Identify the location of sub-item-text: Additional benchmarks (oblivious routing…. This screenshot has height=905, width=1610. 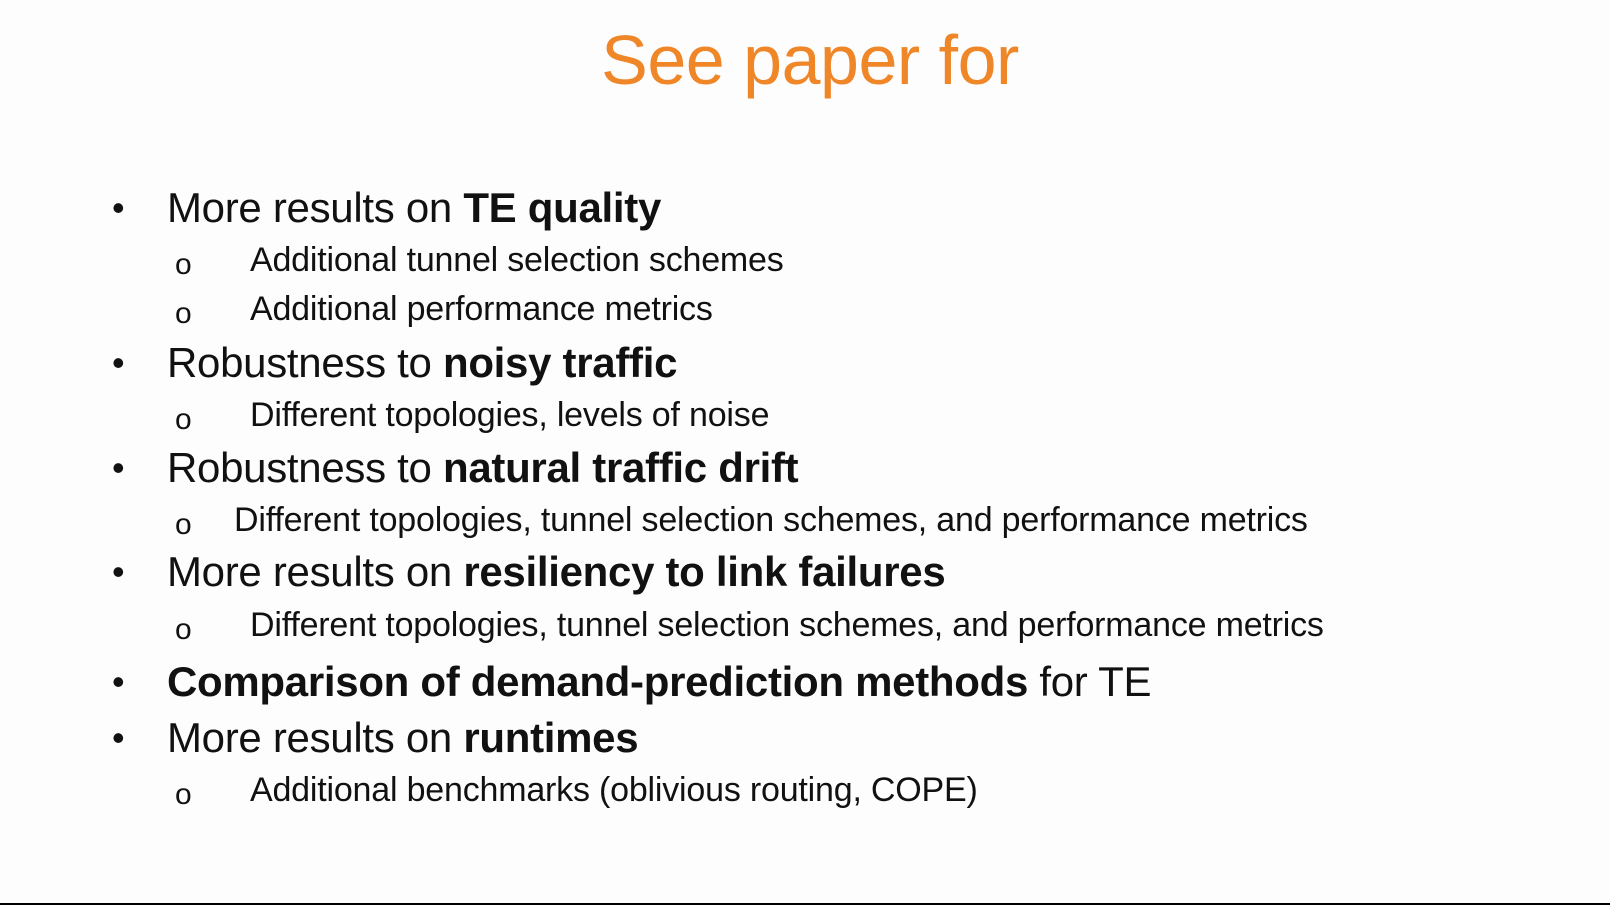
(614, 790).